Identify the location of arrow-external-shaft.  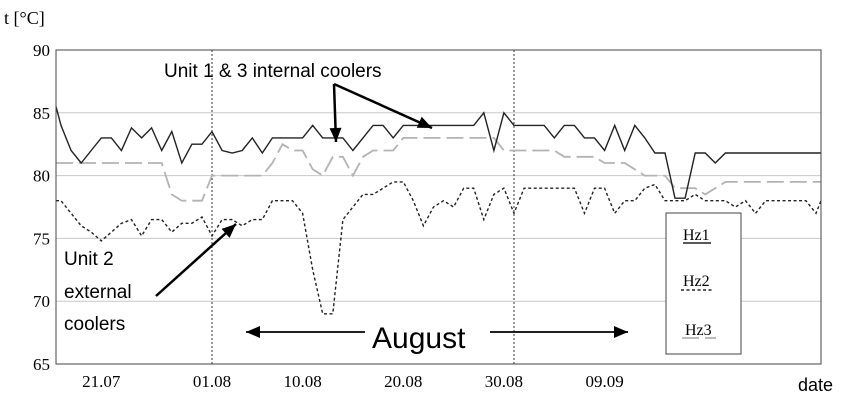
(196, 260).